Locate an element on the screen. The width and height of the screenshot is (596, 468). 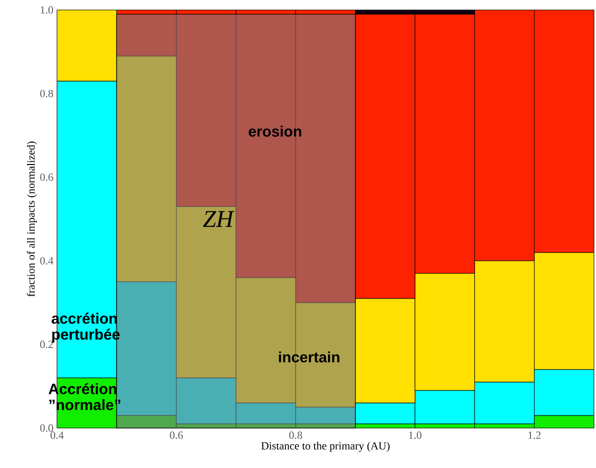
y-tick-label: 0.4 is located at coordinates (47, 261).